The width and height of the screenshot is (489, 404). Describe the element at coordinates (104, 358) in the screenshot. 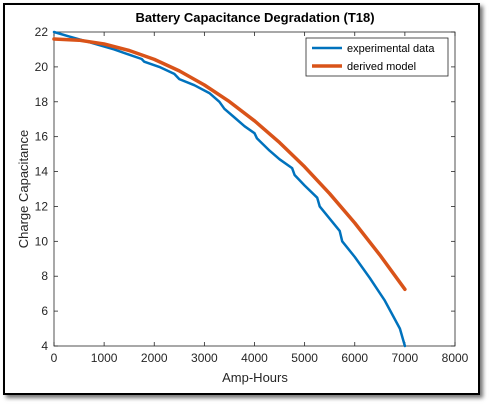

I see `x-tick-label: 1000` at that location.